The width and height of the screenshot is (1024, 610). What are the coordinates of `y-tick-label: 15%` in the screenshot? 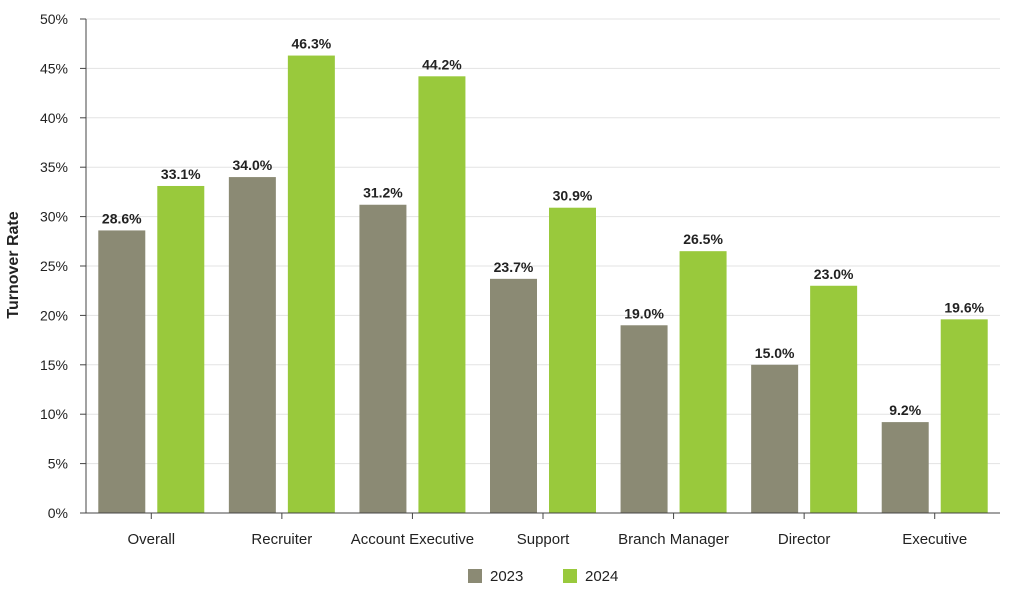 It's located at (54, 365).